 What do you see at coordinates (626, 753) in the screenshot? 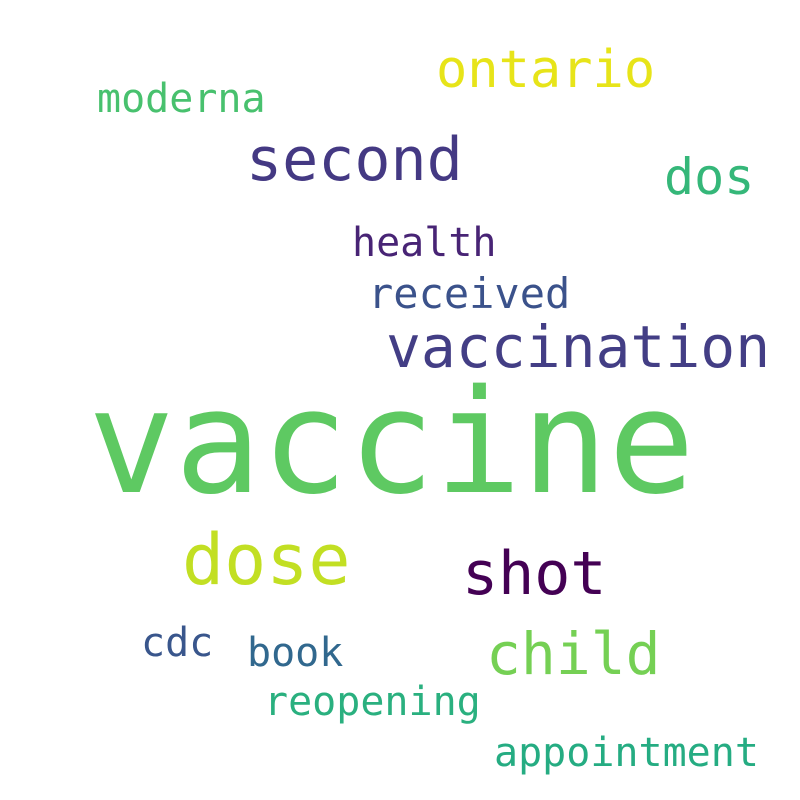
I see `word-appointment: appointment` at bounding box center [626, 753].